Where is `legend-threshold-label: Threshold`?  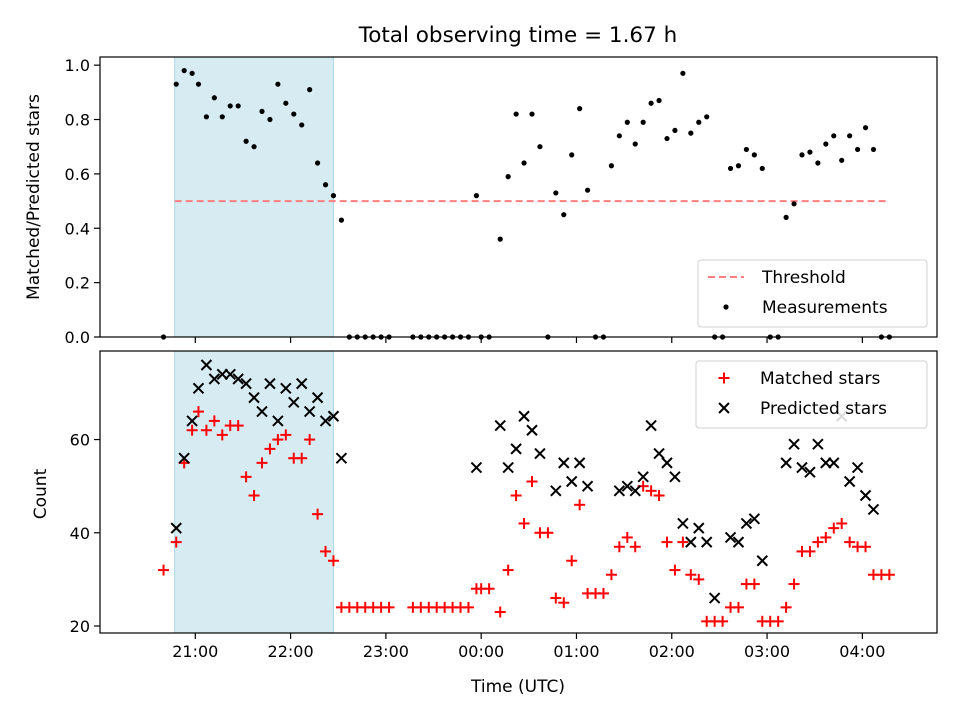 legend-threshold-label: Threshold is located at coordinates (803, 278).